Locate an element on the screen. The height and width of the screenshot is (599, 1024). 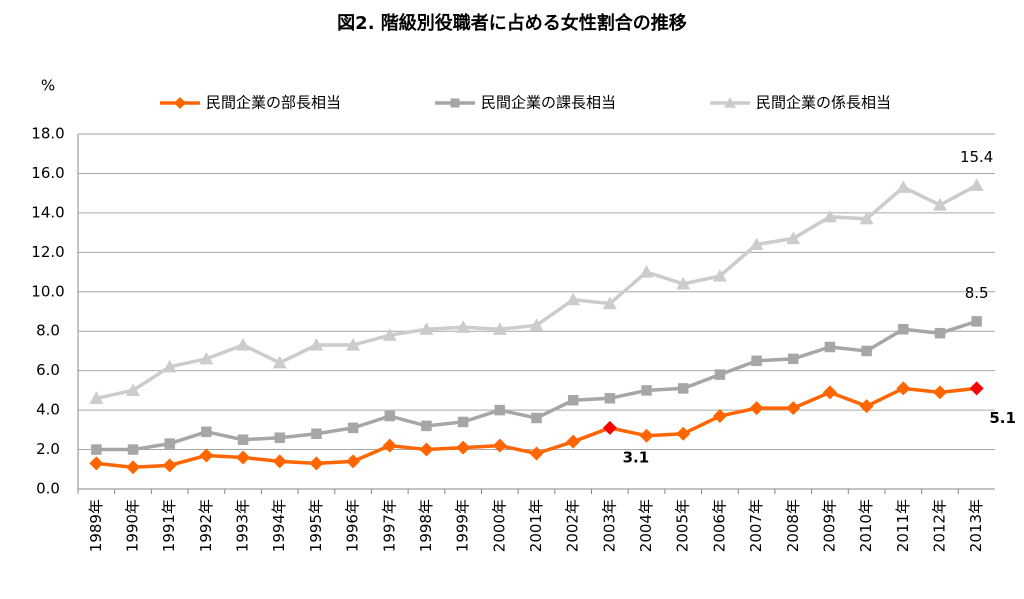
legend-label: 民間企業の係長相当 is located at coordinates (823, 103).